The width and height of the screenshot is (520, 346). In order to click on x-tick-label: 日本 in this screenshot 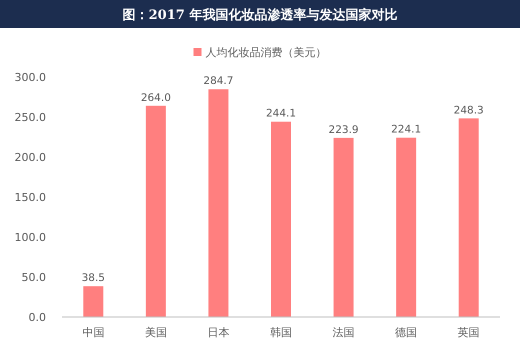, I will do `click(218, 332)`.